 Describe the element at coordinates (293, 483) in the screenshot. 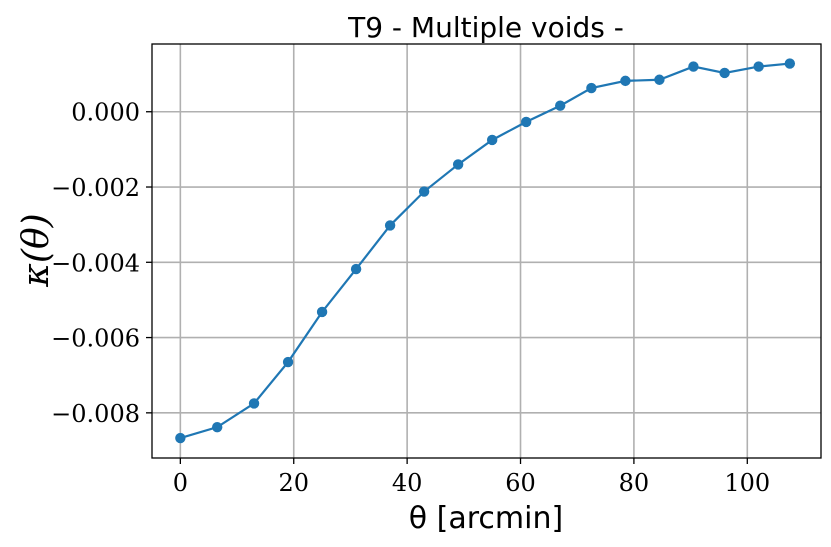

I see `x-tick-label: 20` at that location.